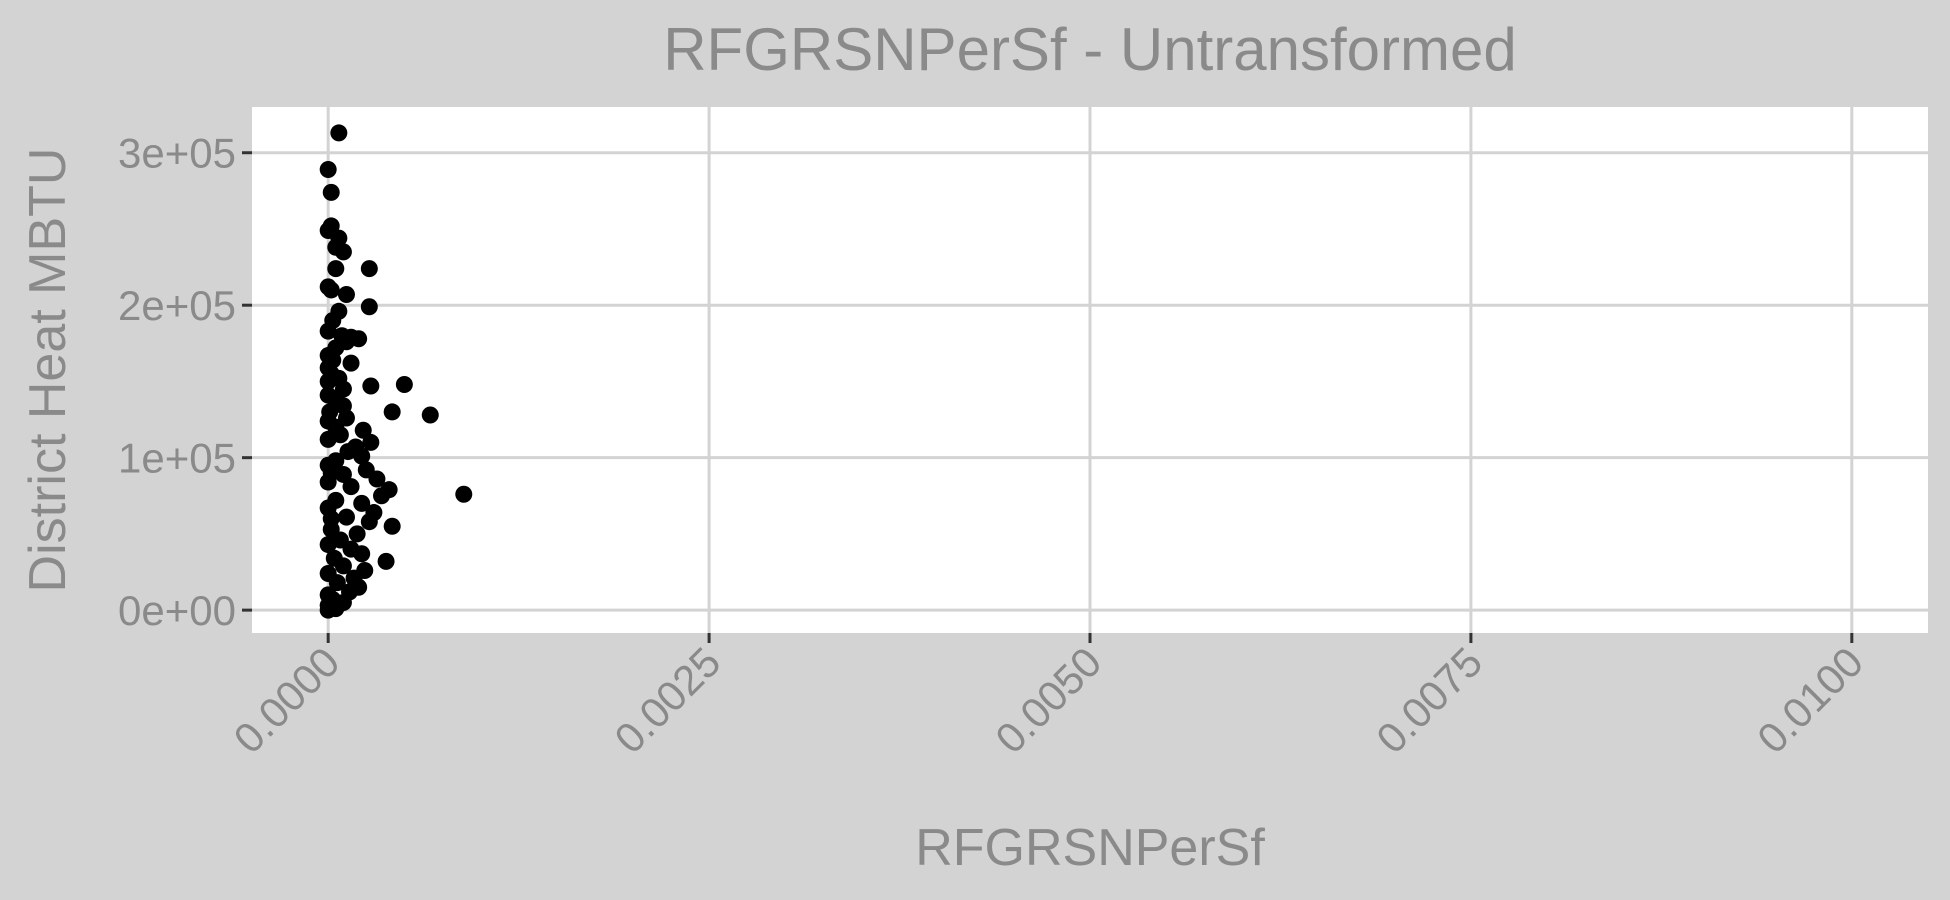 The image size is (1950, 900). I want to click on y-tick-label: 3e+05, so click(177, 153).